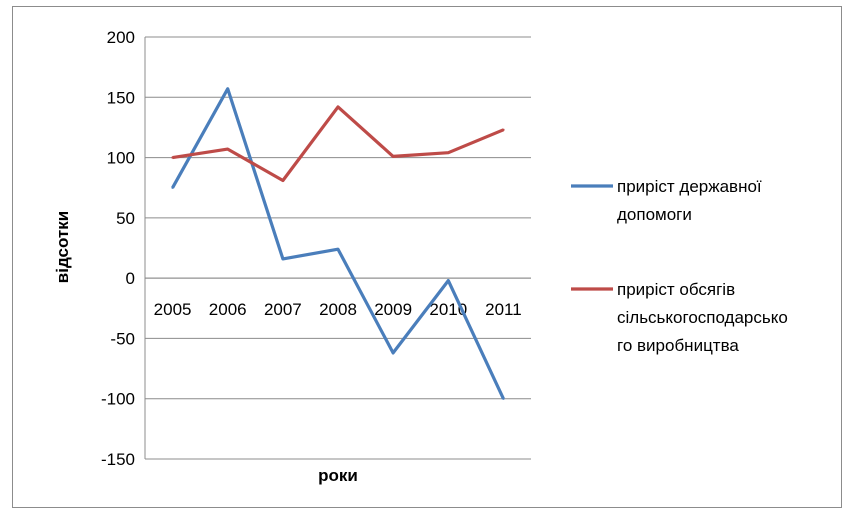 The width and height of the screenshot is (848, 514). What do you see at coordinates (121, 158) in the screenshot?
I see `y-tick-label: 100` at bounding box center [121, 158].